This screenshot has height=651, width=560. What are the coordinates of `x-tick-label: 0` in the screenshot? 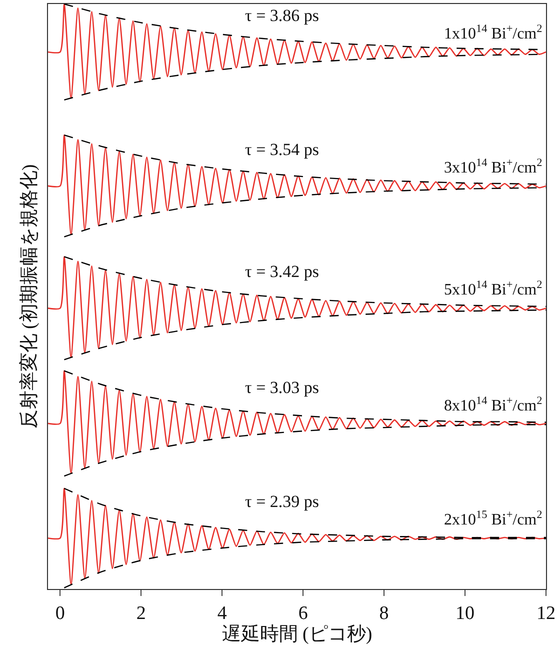 It's located at (60, 613).